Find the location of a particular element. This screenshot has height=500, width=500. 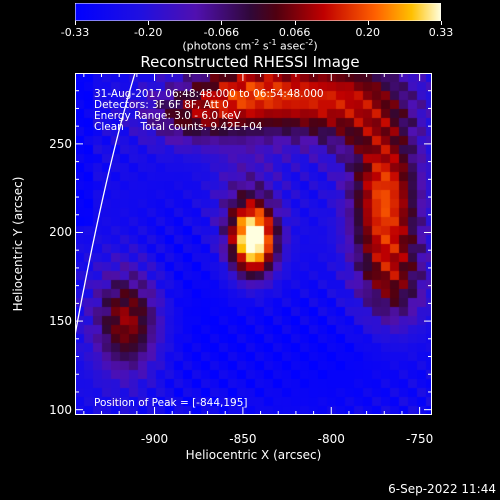

x-tick-label: -850 is located at coordinates (243, 439).